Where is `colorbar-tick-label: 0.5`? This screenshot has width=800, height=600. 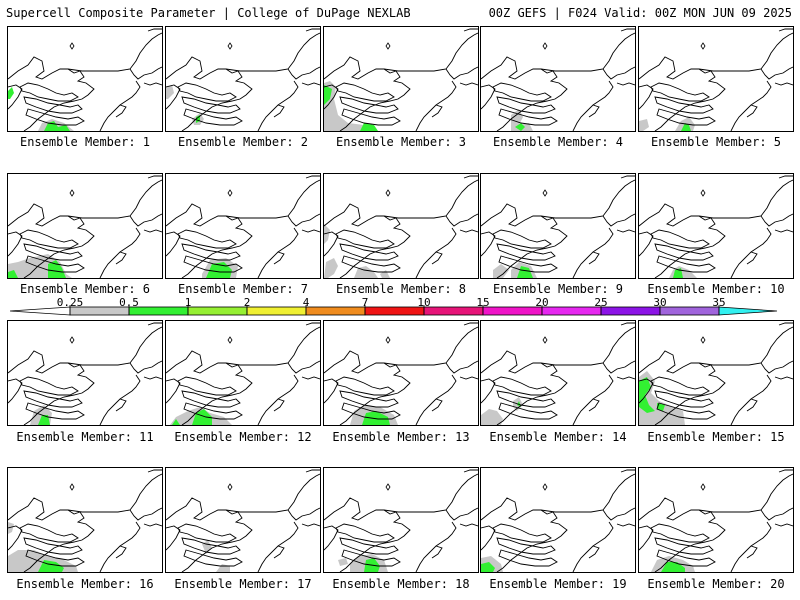 colorbar-tick-label: 0.5 is located at coordinates (129, 302).